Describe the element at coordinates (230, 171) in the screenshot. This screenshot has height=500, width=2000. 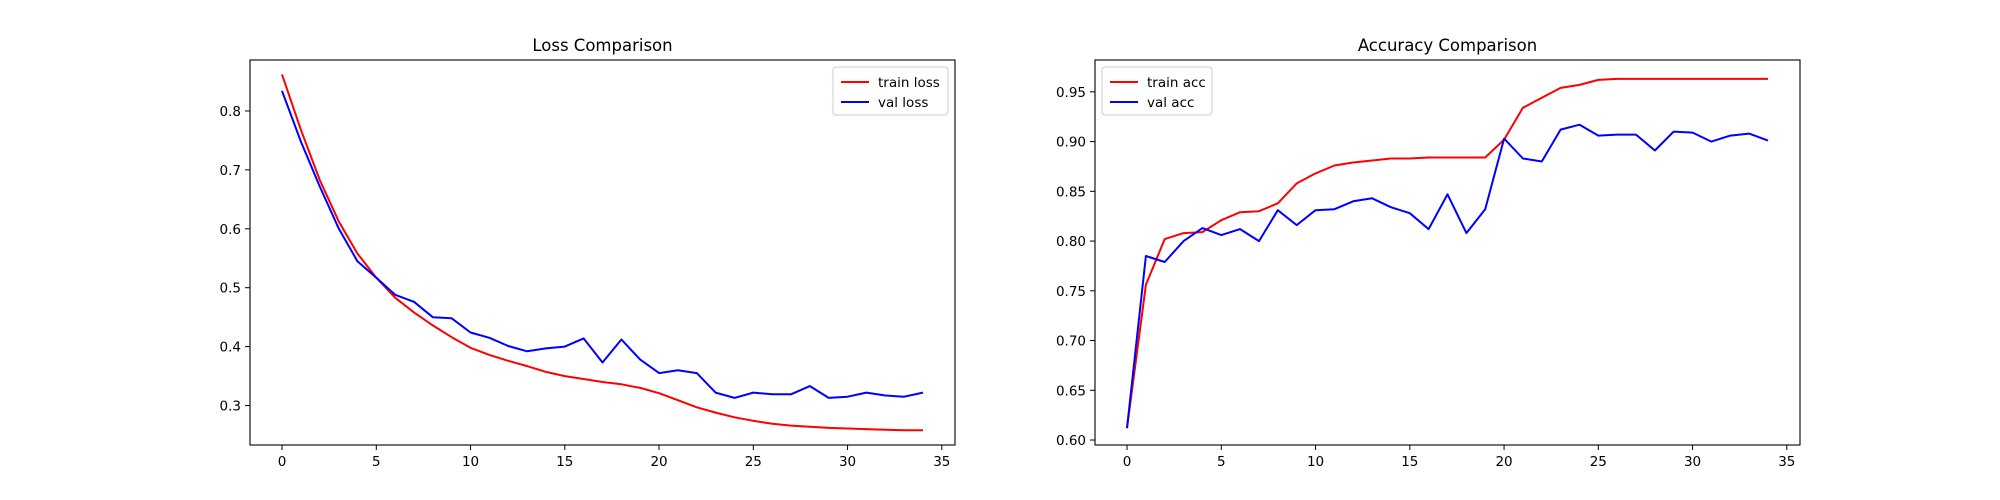
I see `y-tick-label: 0.7` at that location.